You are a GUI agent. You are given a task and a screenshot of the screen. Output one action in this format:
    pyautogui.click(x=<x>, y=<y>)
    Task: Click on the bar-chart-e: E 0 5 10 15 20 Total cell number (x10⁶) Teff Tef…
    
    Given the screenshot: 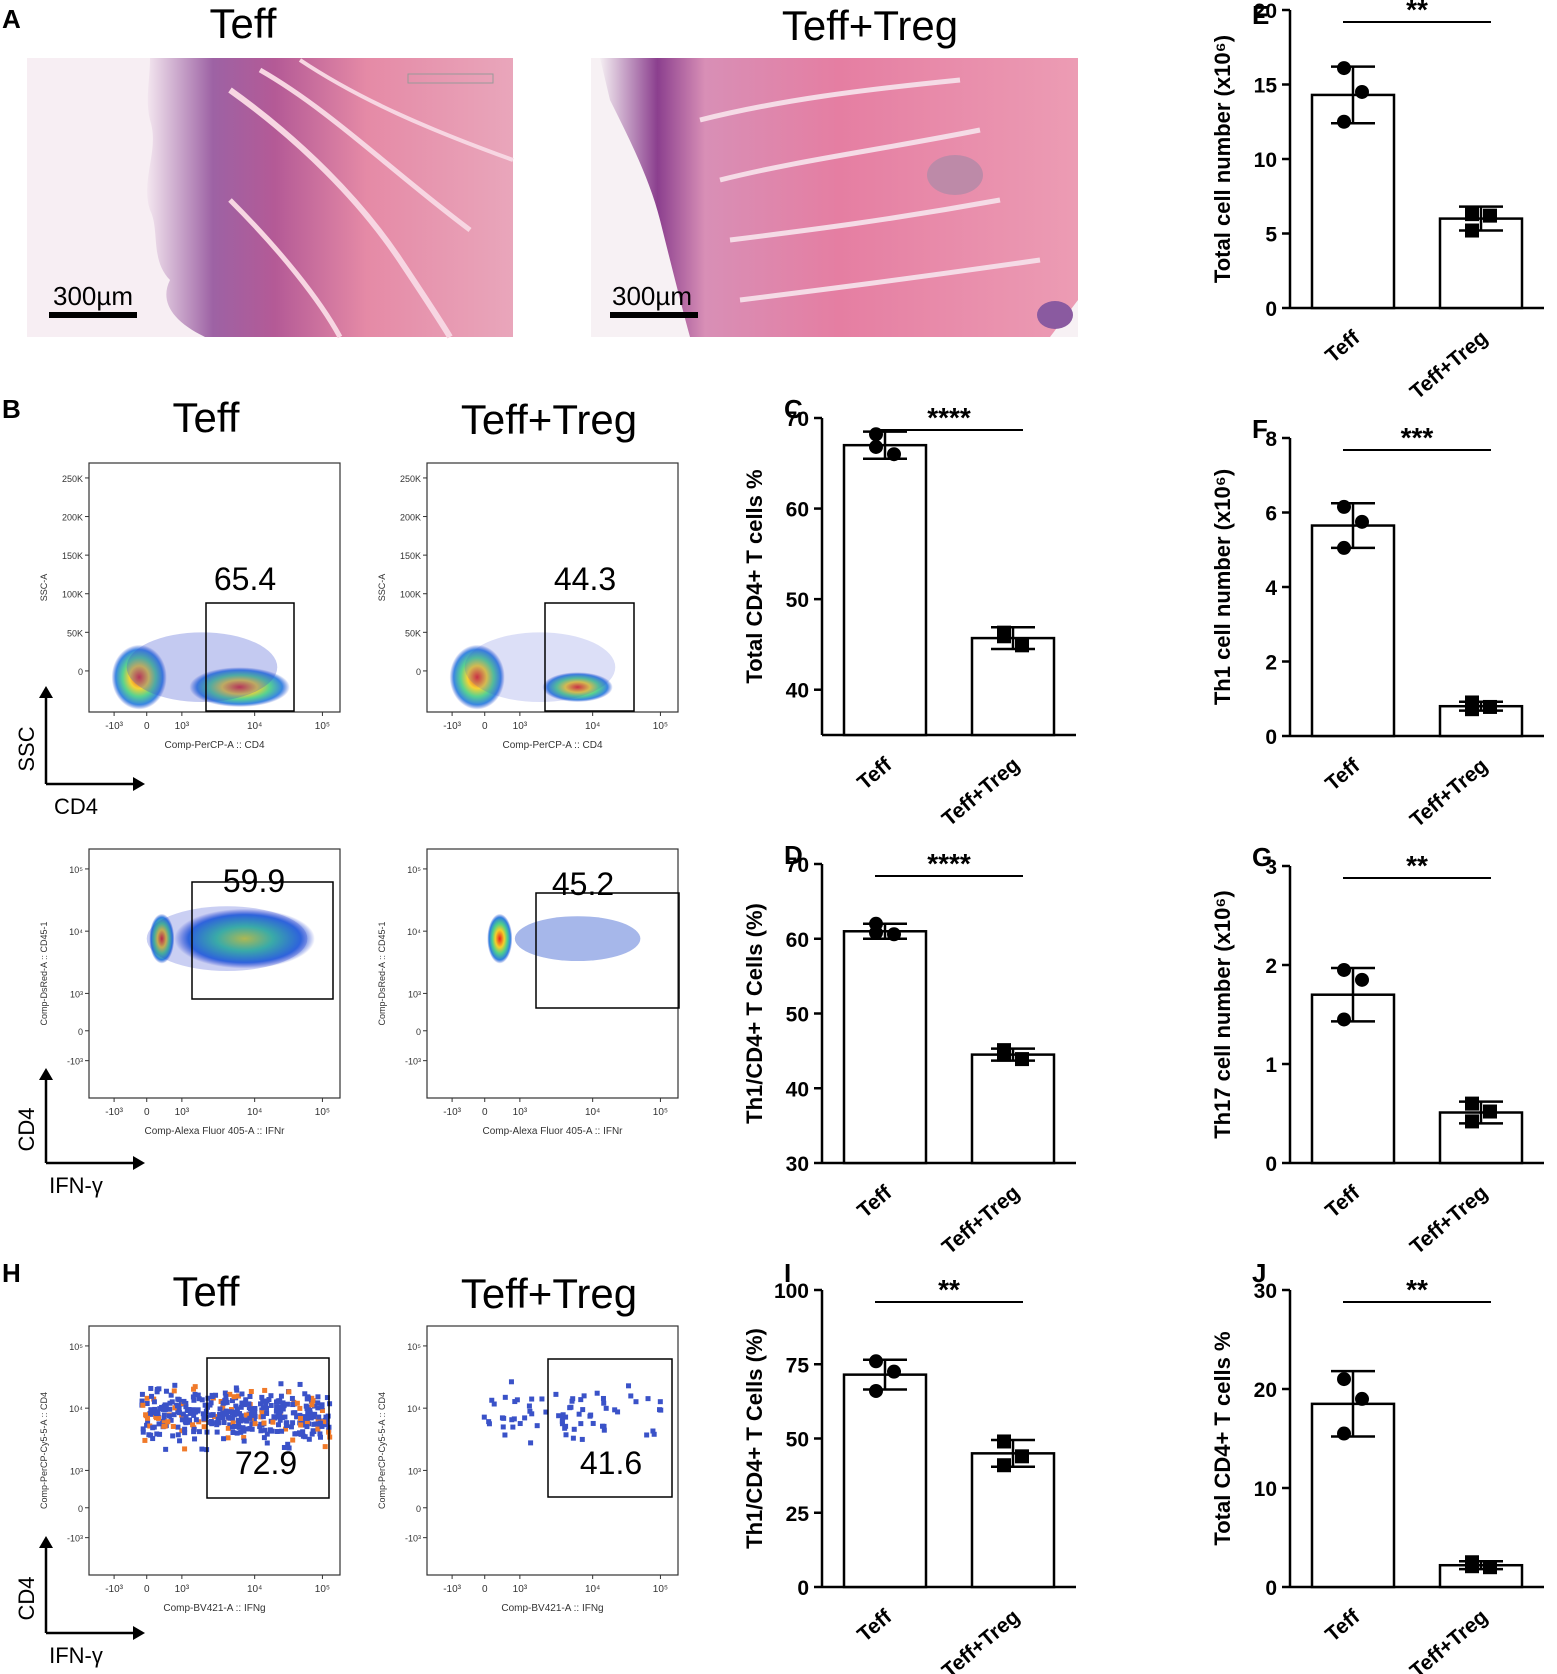 What is the action you would take?
    pyautogui.click(x=1377, y=202)
    